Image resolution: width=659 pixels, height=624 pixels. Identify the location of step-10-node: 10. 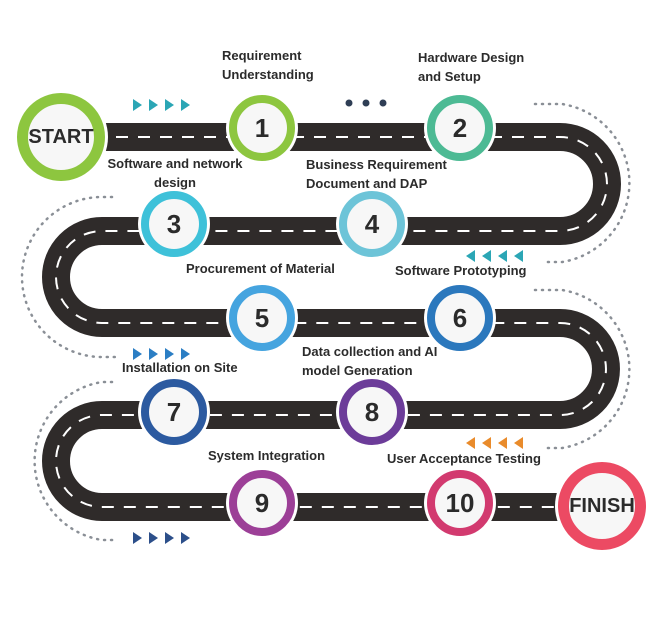
(460, 503).